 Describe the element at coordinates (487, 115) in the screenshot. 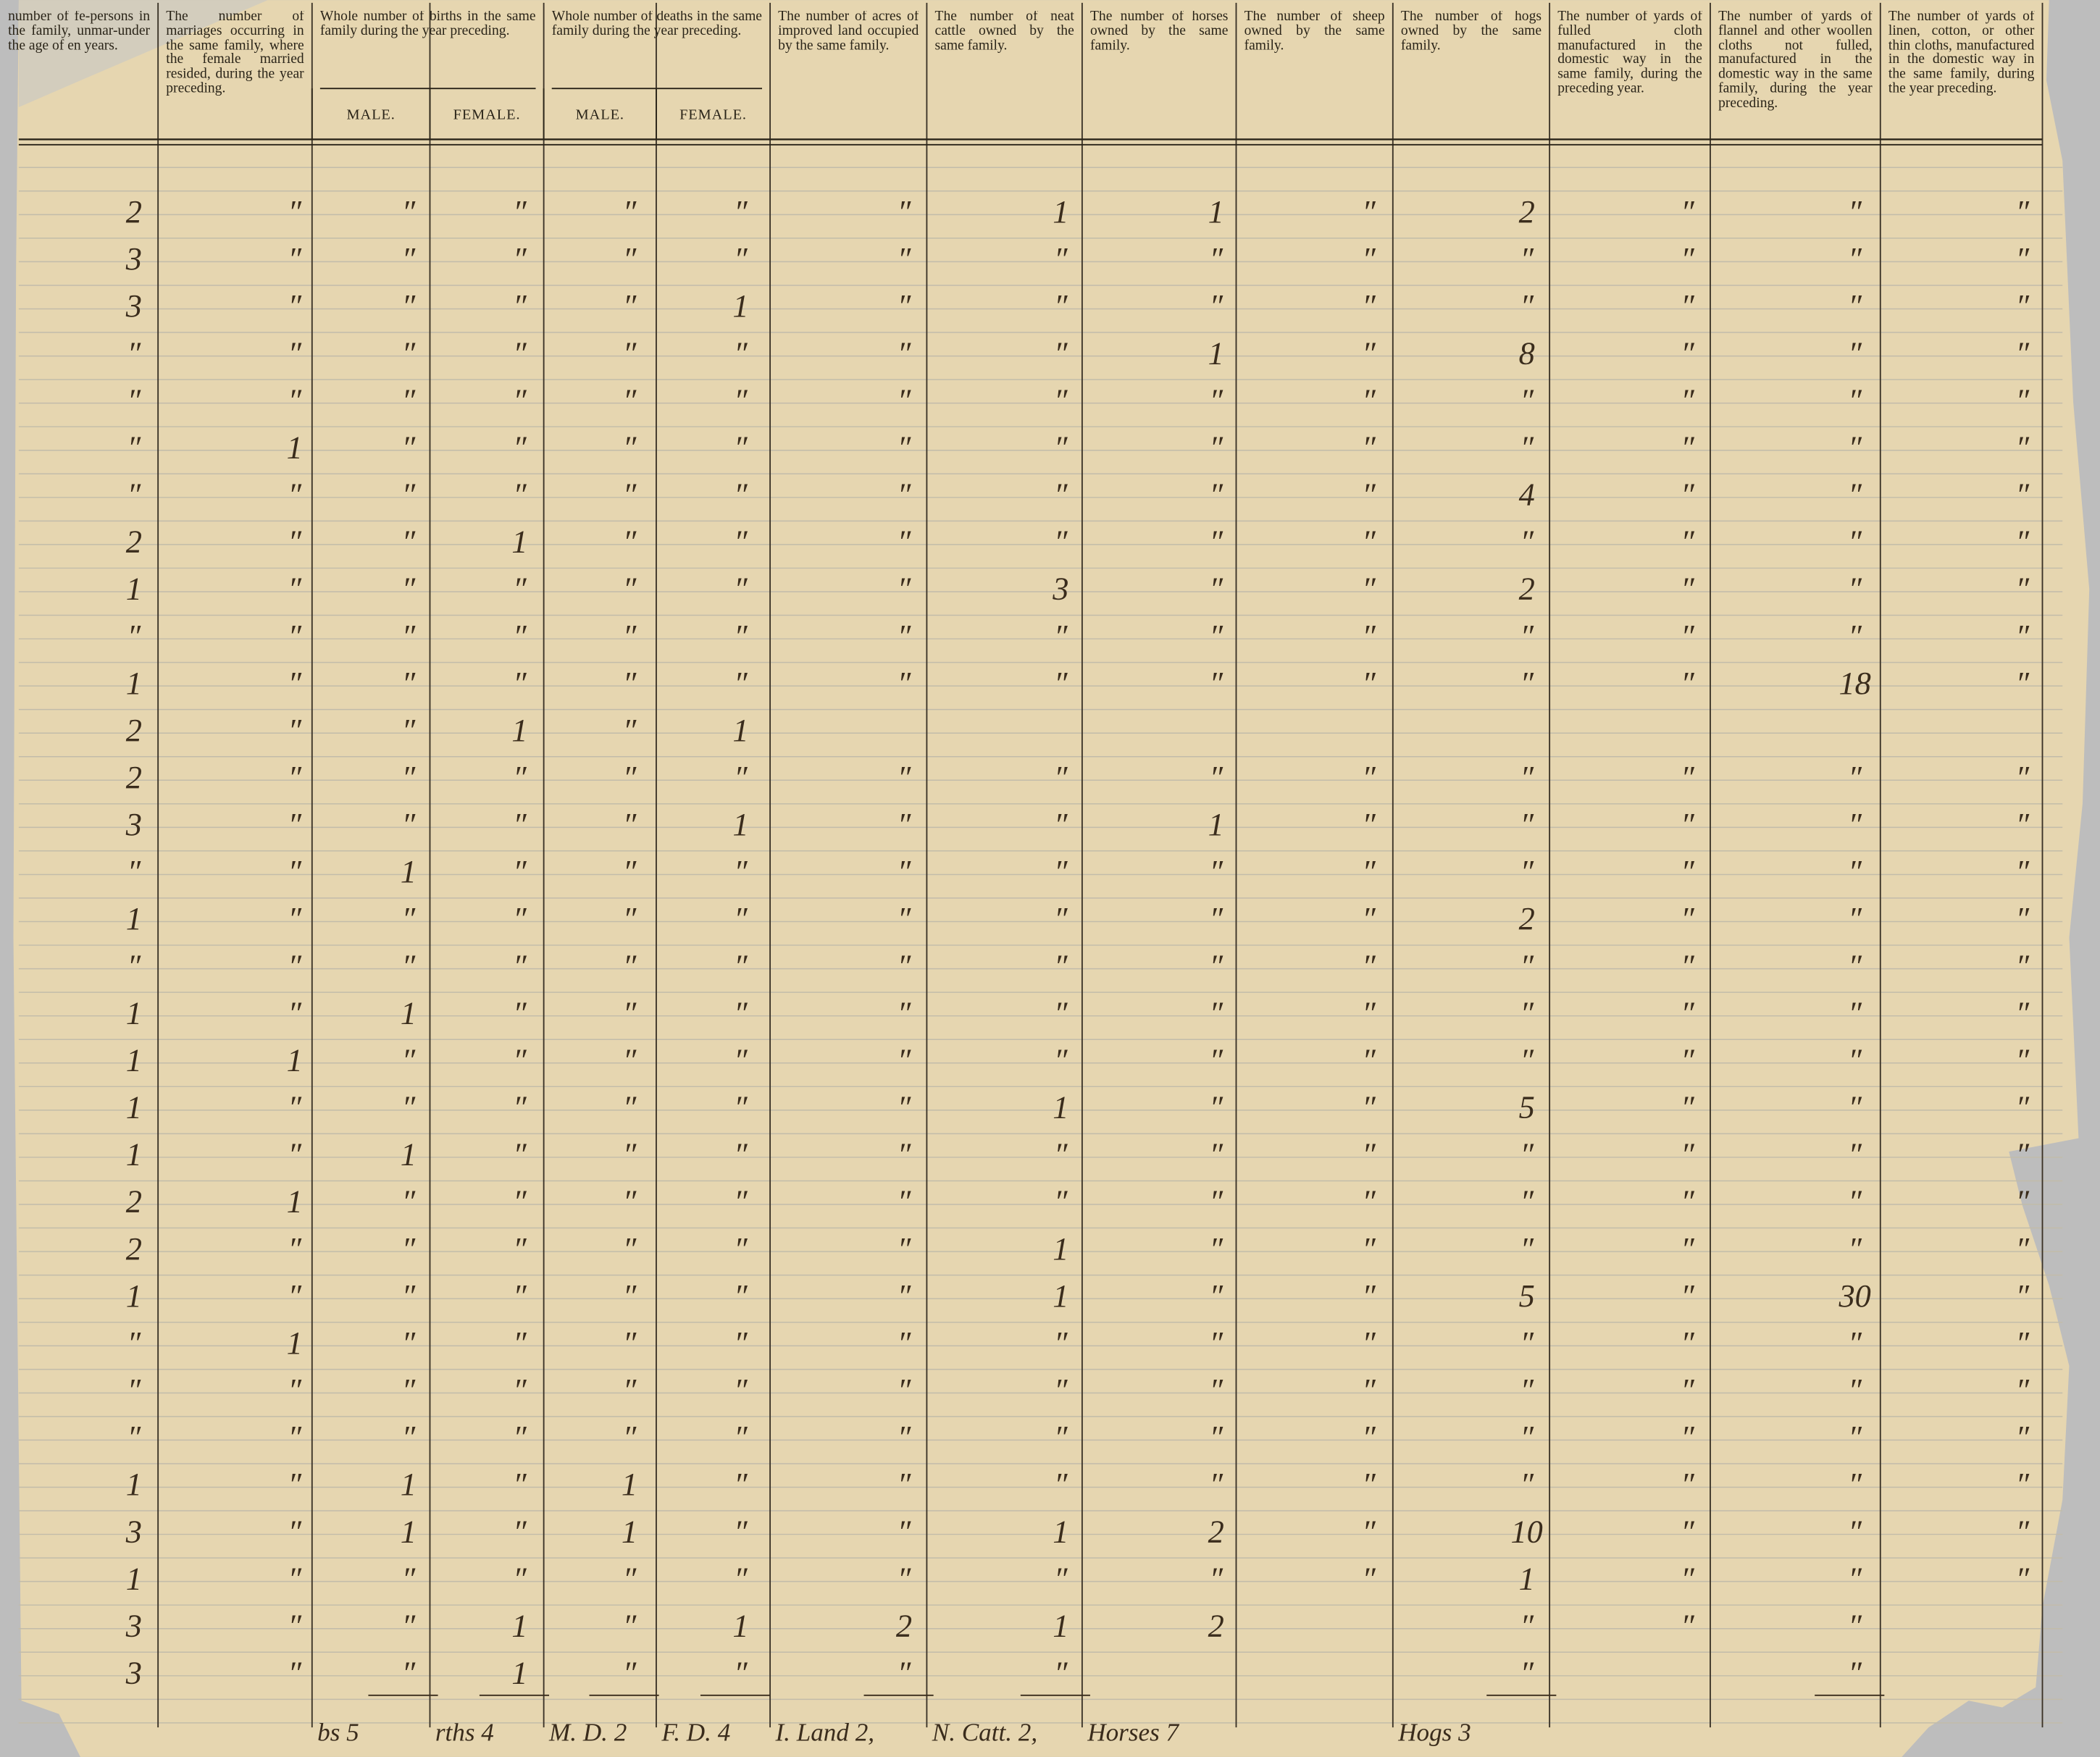

I see `subheader: FEMALE.` at that location.